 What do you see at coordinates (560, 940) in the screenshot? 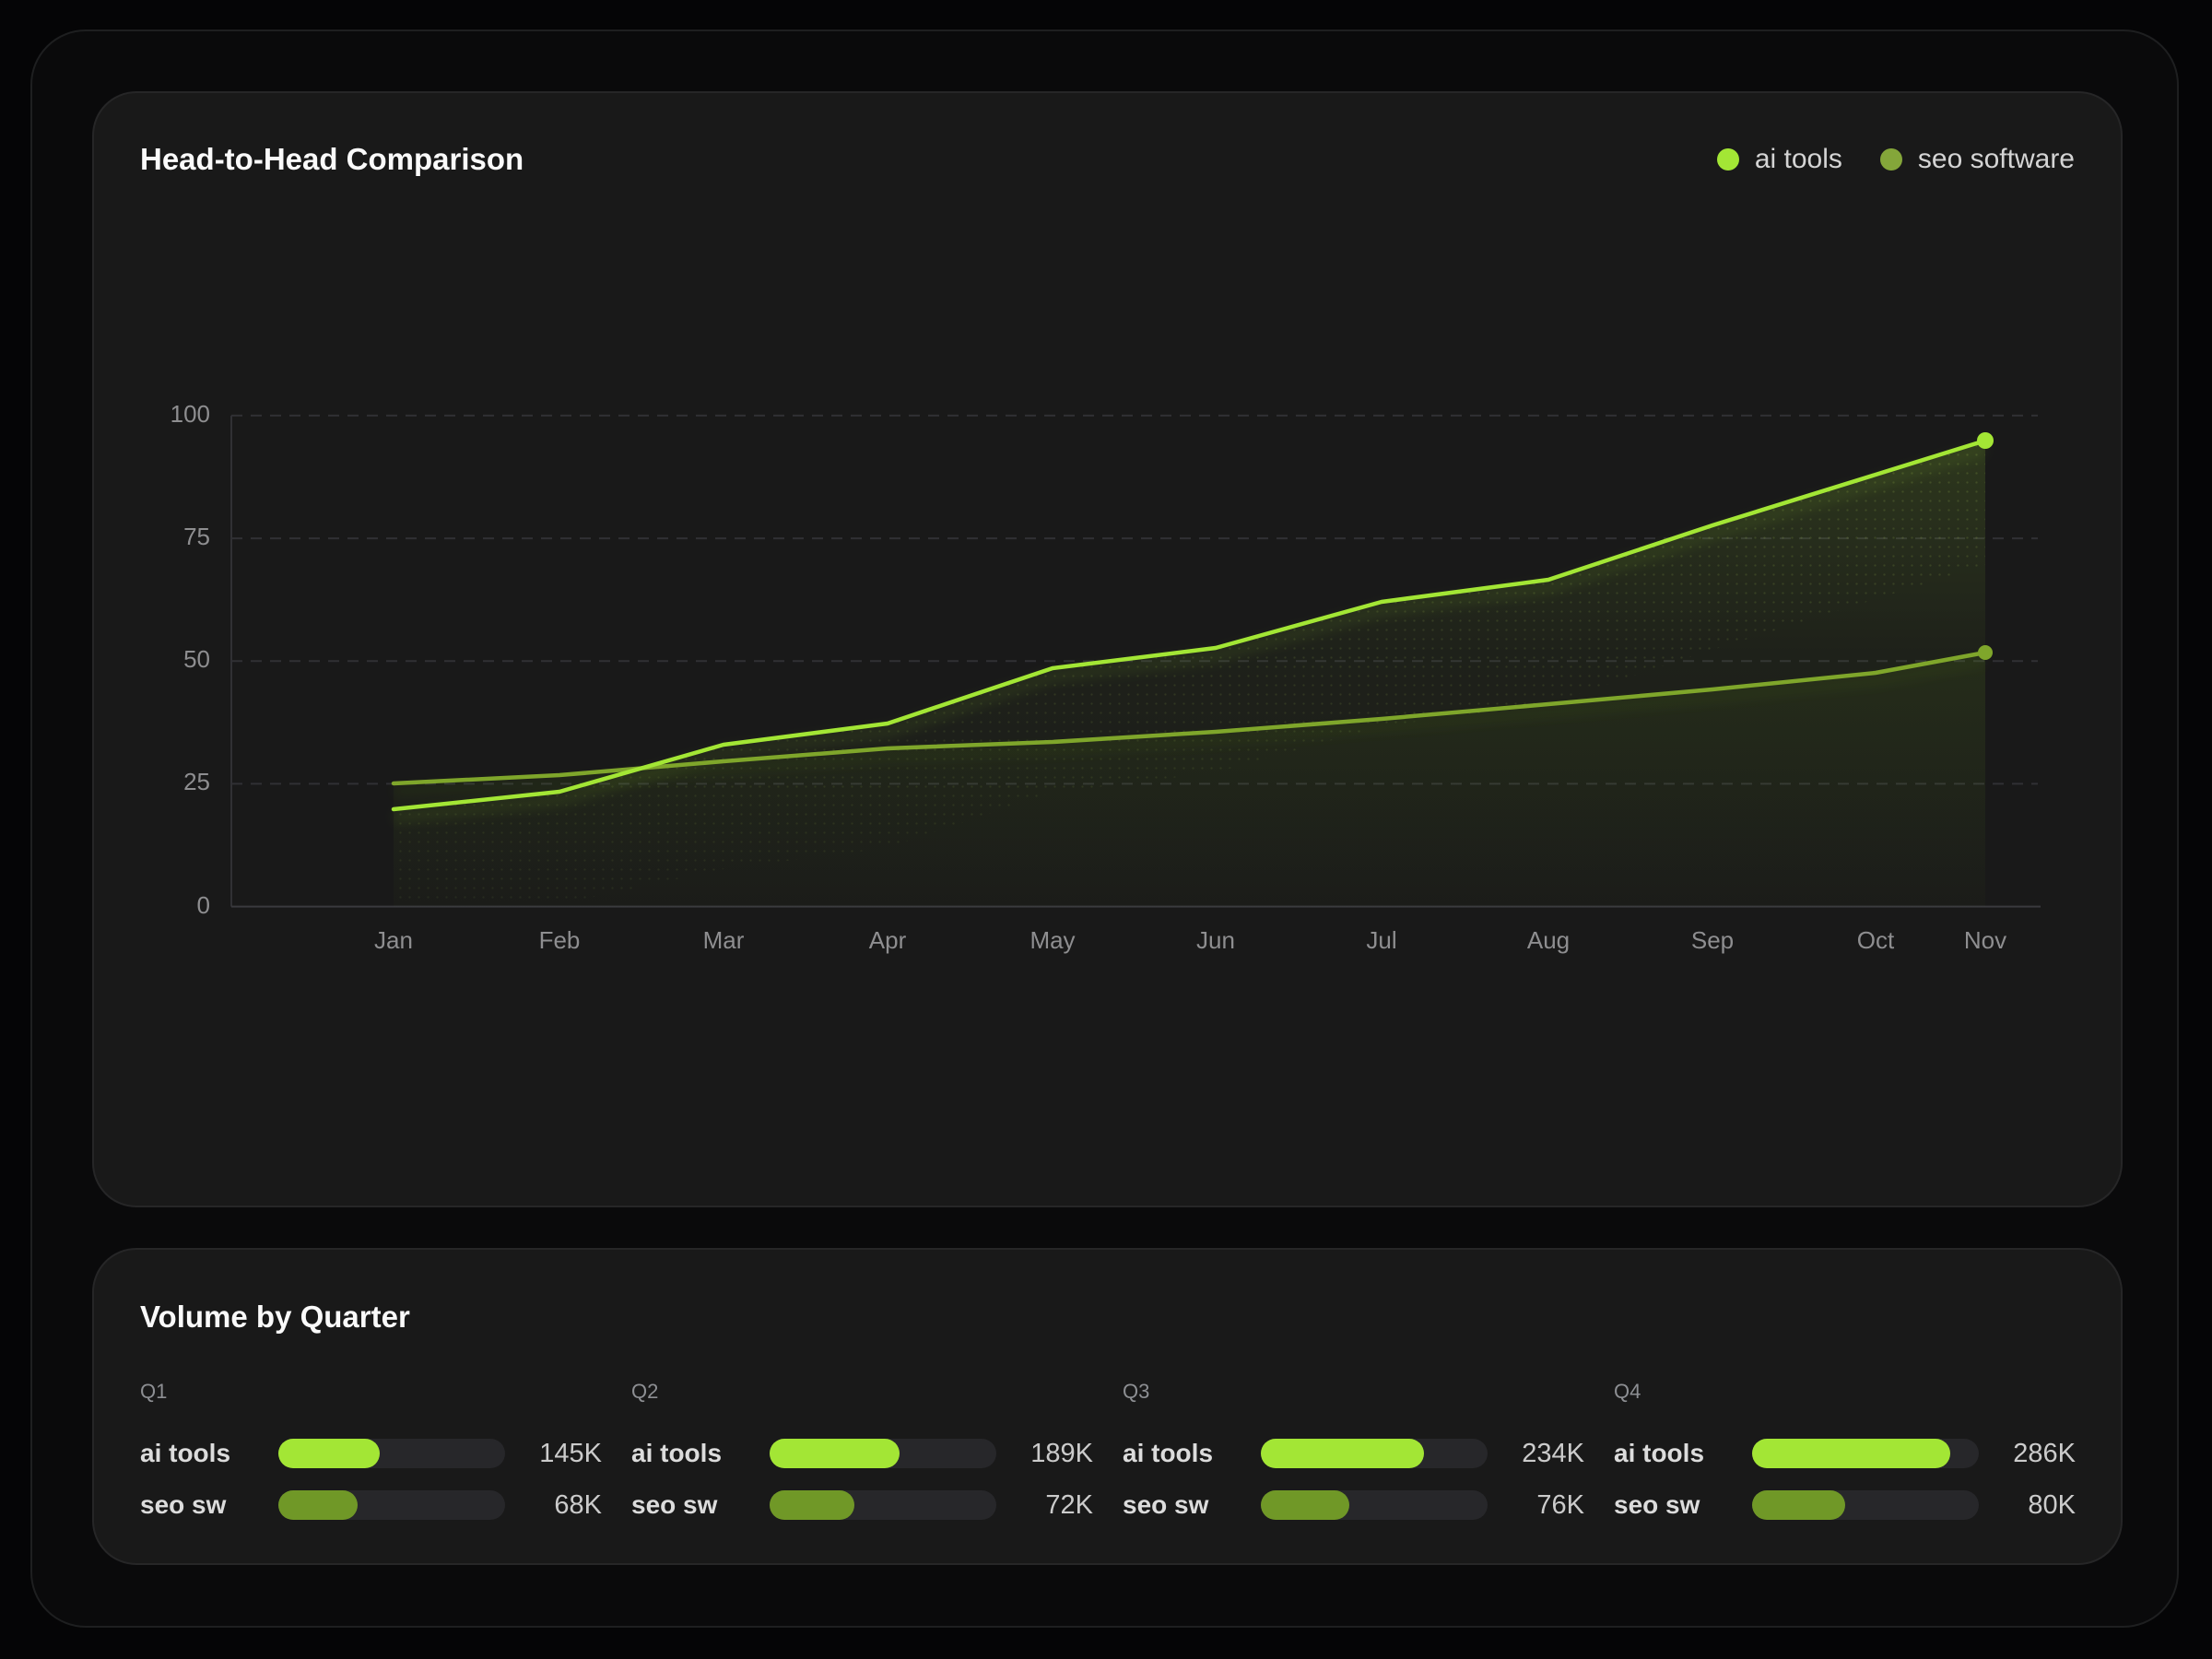
I see `svg-text: Feb` at bounding box center [560, 940].